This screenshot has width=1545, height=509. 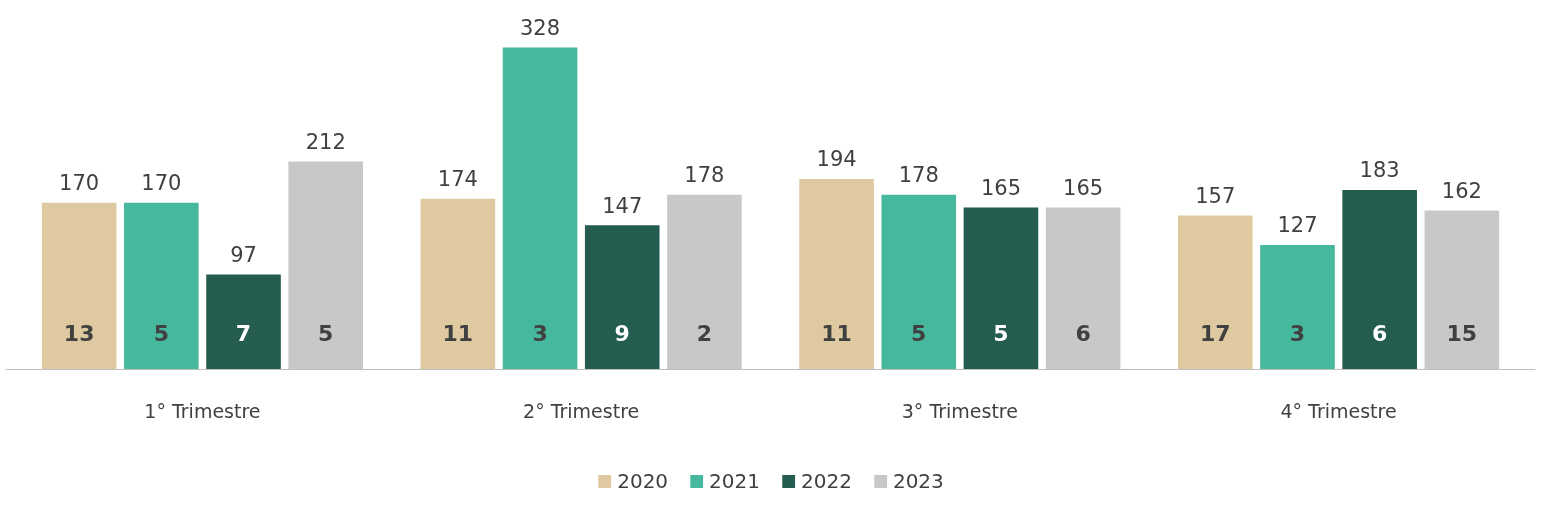 I want to click on x-tick-label: 4° Trimestre, so click(x=1338, y=410).